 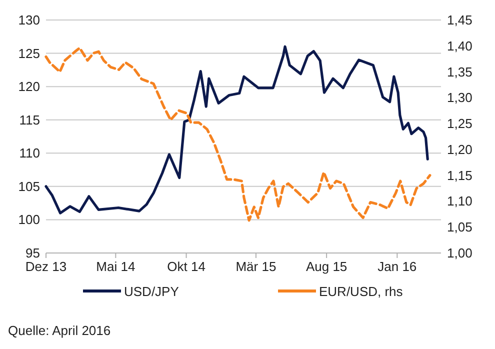 What do you see at coordinates (459, 227) in the screenshot?
I see `y2-tick-label: 1,05` at bounding box center [459, 227].